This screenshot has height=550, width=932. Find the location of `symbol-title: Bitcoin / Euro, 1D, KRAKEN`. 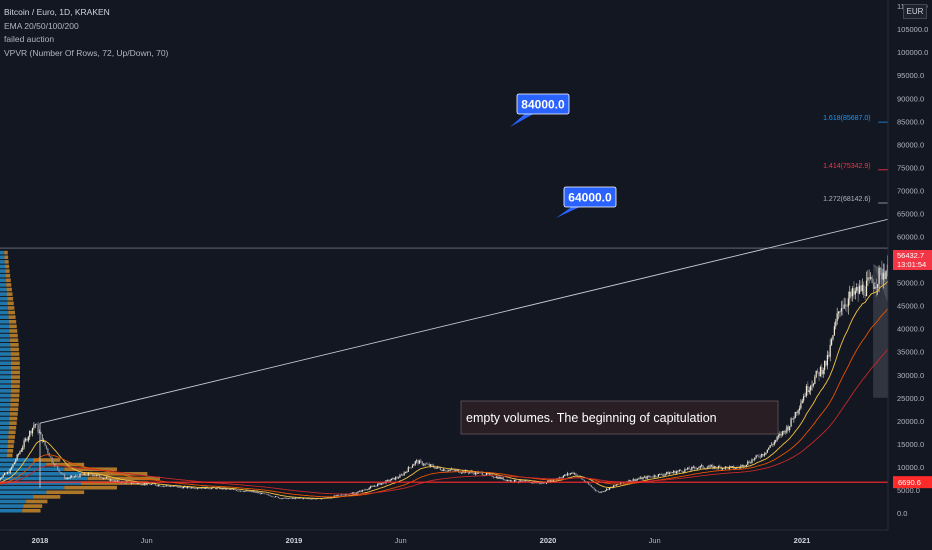

symbol-title: Bitcoin / Euro, 1D, KRAKEN is located at coordinates (57, 12).